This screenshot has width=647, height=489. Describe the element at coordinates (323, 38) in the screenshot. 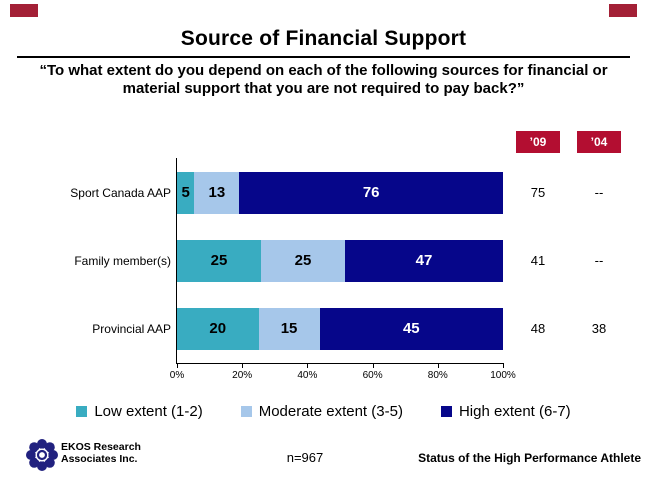

I see `page-title: Source of Financial Support` at that location.